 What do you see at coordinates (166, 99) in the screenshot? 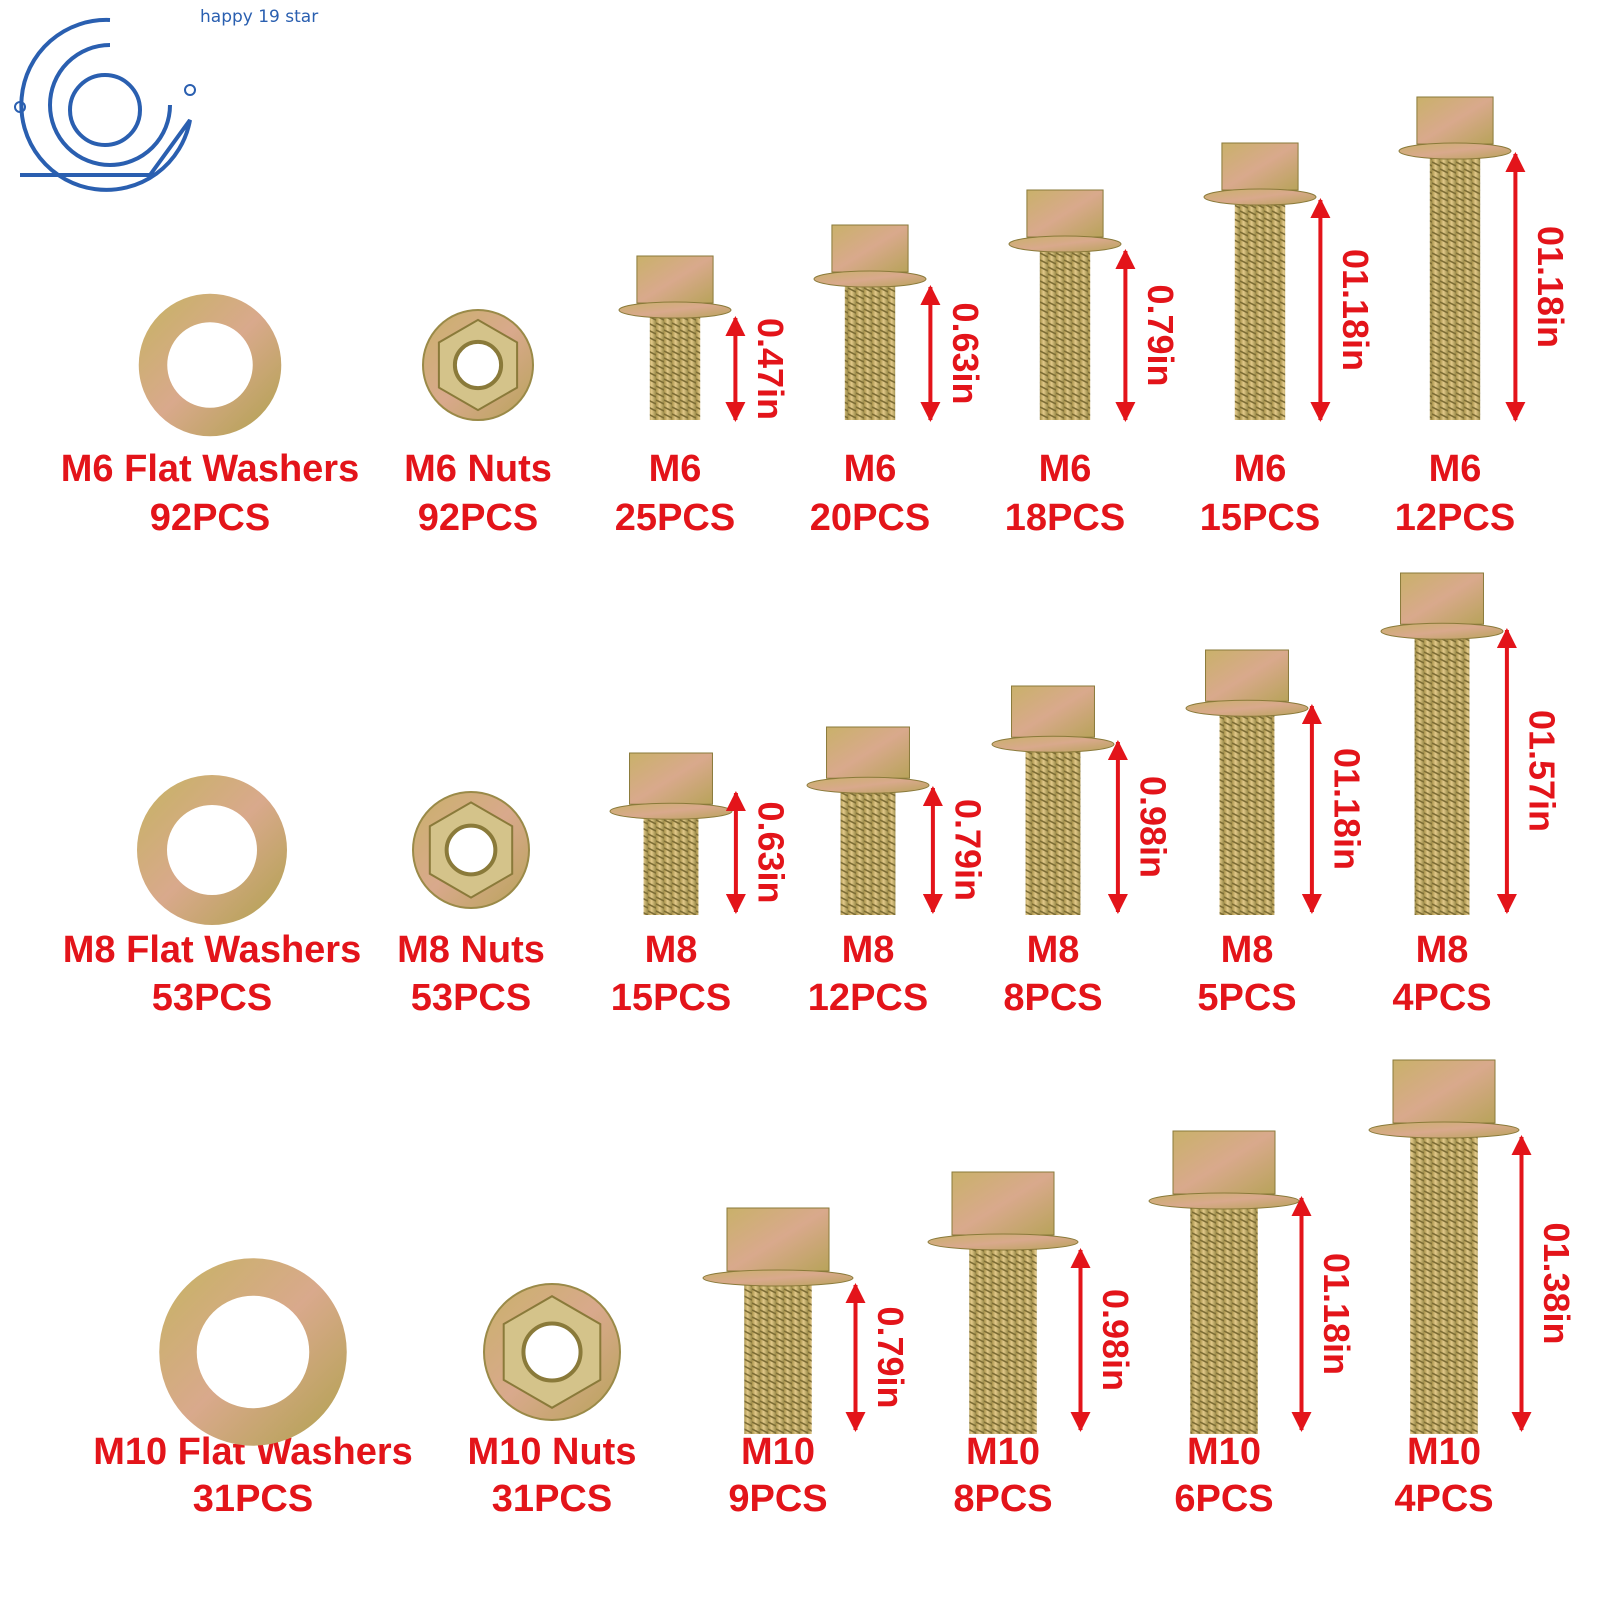
I see `logo: happy 19 star` at bounding box center [166, 99].